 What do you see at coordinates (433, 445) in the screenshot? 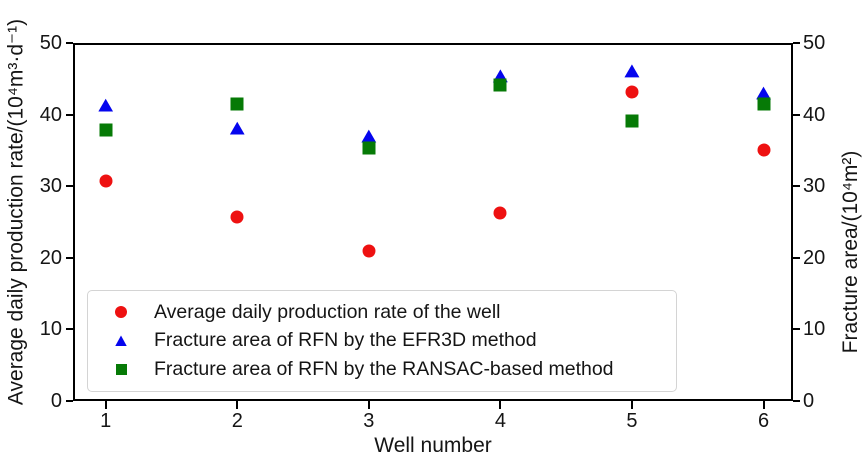
I see `x-axis-label: Well number` at bounding box center [433, 445].